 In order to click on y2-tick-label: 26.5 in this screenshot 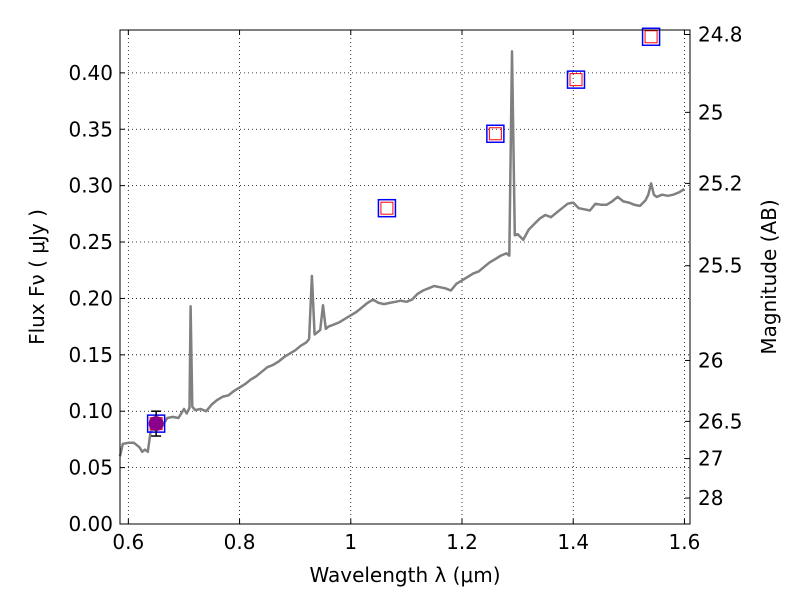, I will do `click(720, 421)`.